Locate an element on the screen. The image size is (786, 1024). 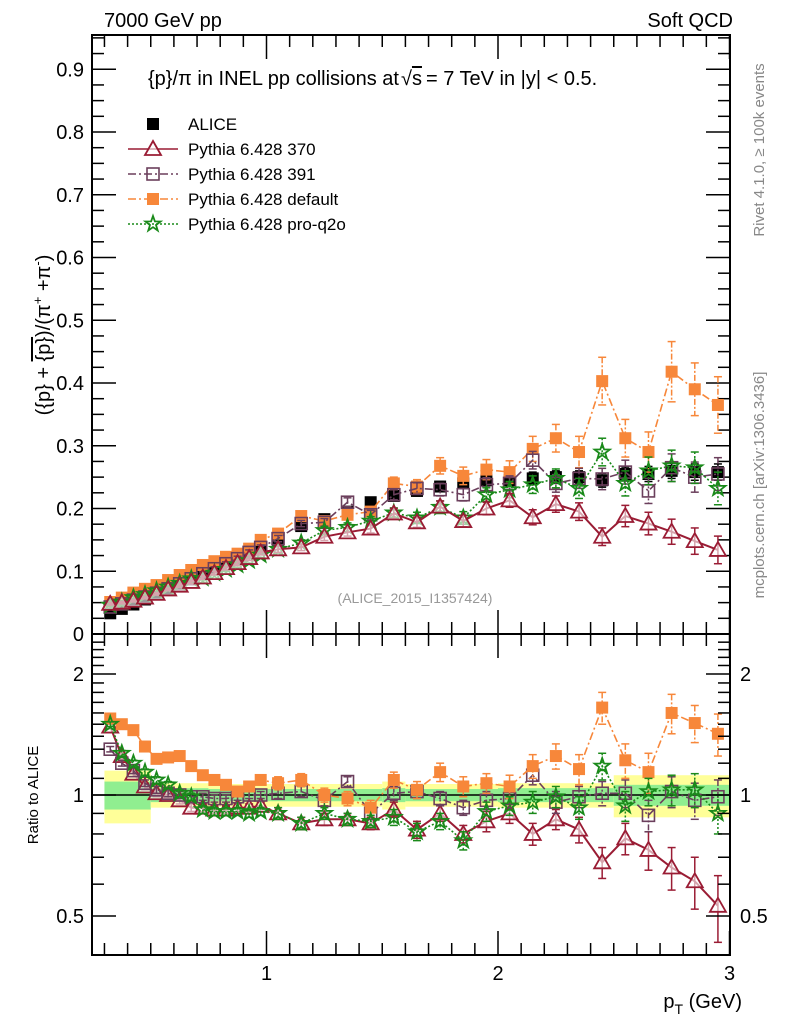
main-ylabel-text: ({p} + {p})/(π+ +π-) is located at coordinates (42, 335).